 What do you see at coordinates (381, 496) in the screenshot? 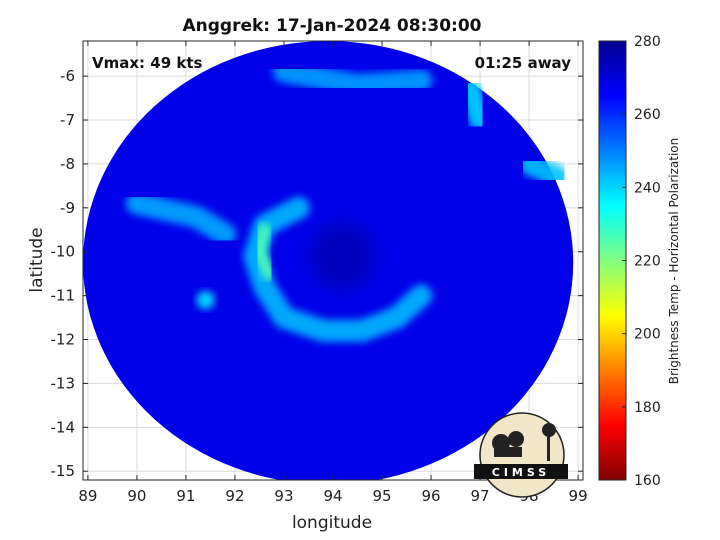
I see `x-tick-label: 95` at bounding box center [381, 496].